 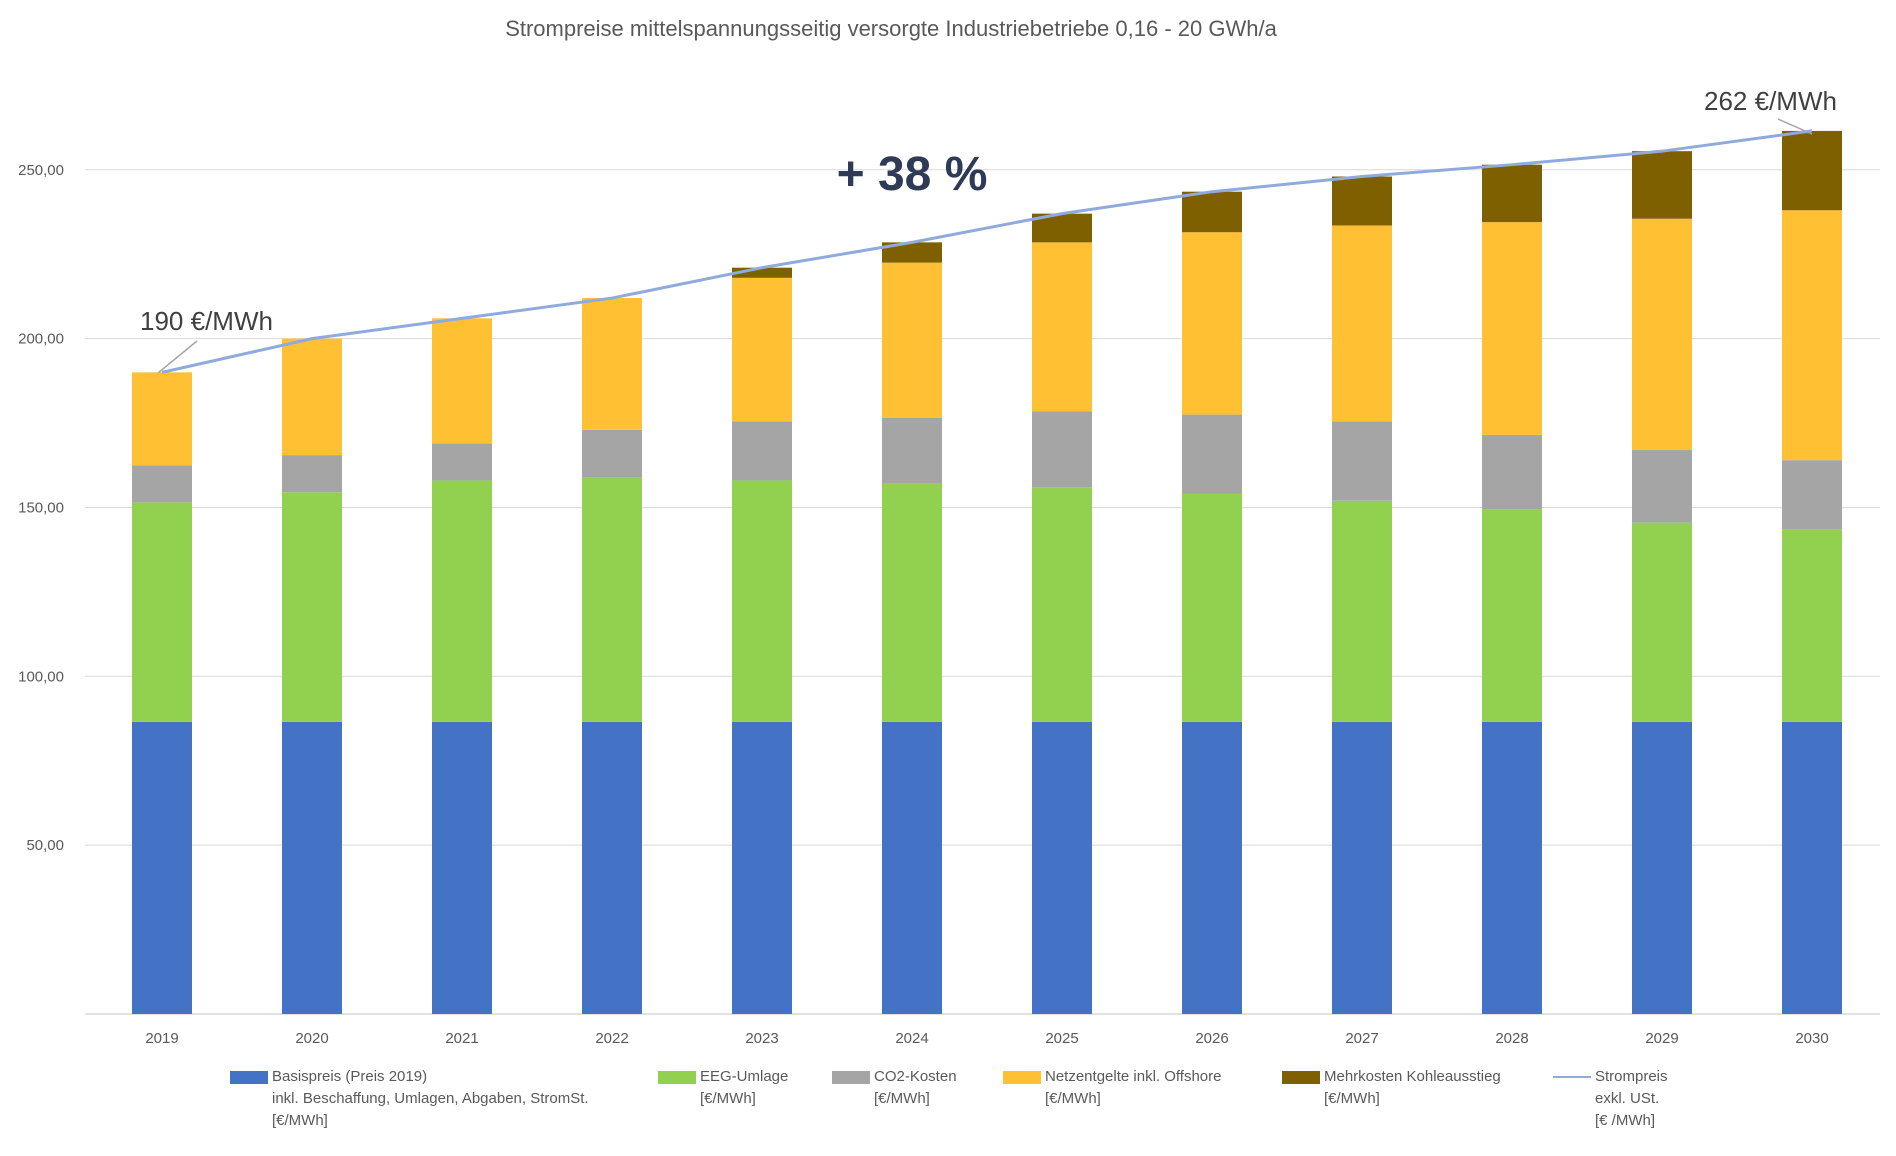 What do you see at coordinates (206, 321) in the screenshot?
I see `start-price-label: 190 €/MWh` at bounding box center [206, 321].